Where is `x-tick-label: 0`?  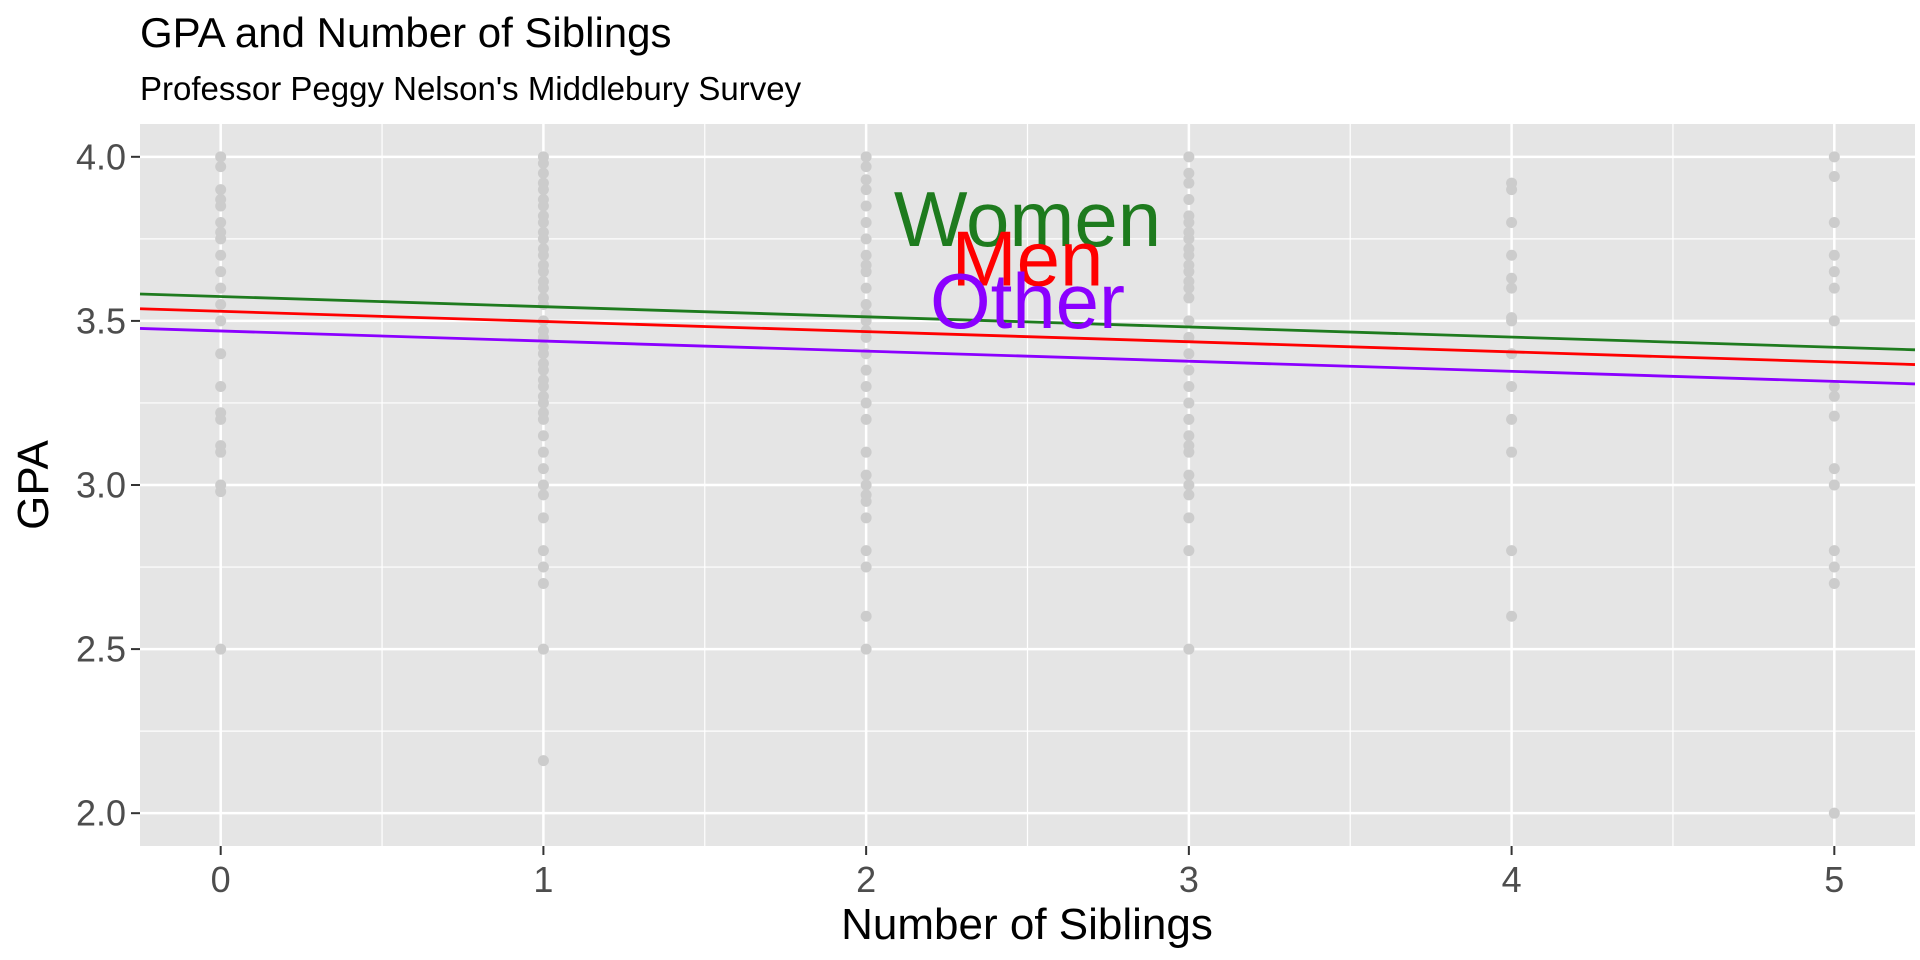
x-tick-label: 0 is located at coordinates (221, 879).